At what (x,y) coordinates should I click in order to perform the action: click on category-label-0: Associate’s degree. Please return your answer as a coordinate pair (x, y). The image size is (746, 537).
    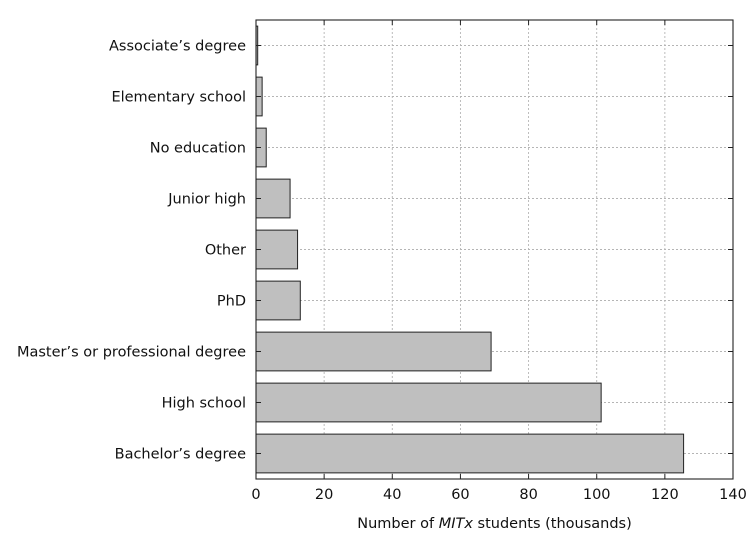
    Looking at the image, I should click on (177, 47).